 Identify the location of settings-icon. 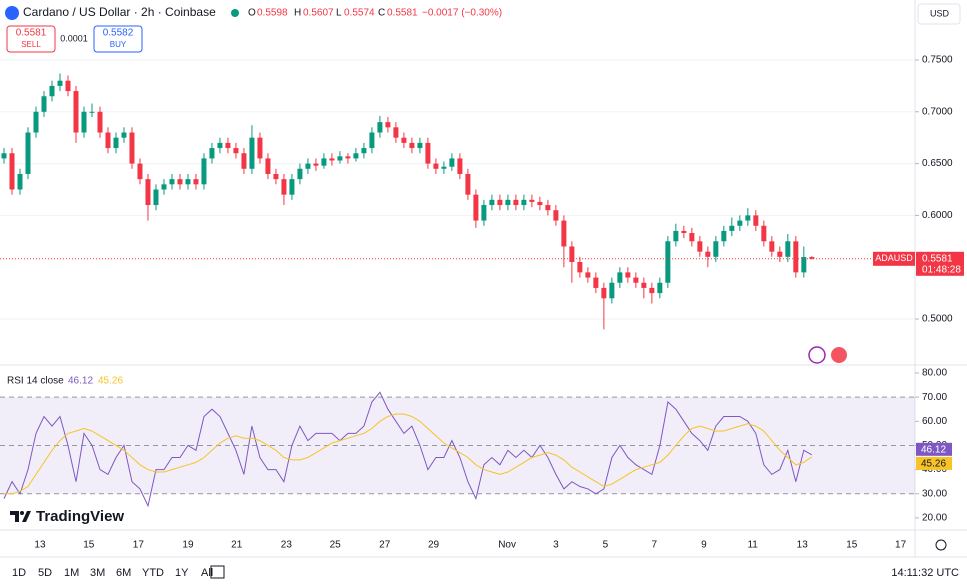
(941, 545).